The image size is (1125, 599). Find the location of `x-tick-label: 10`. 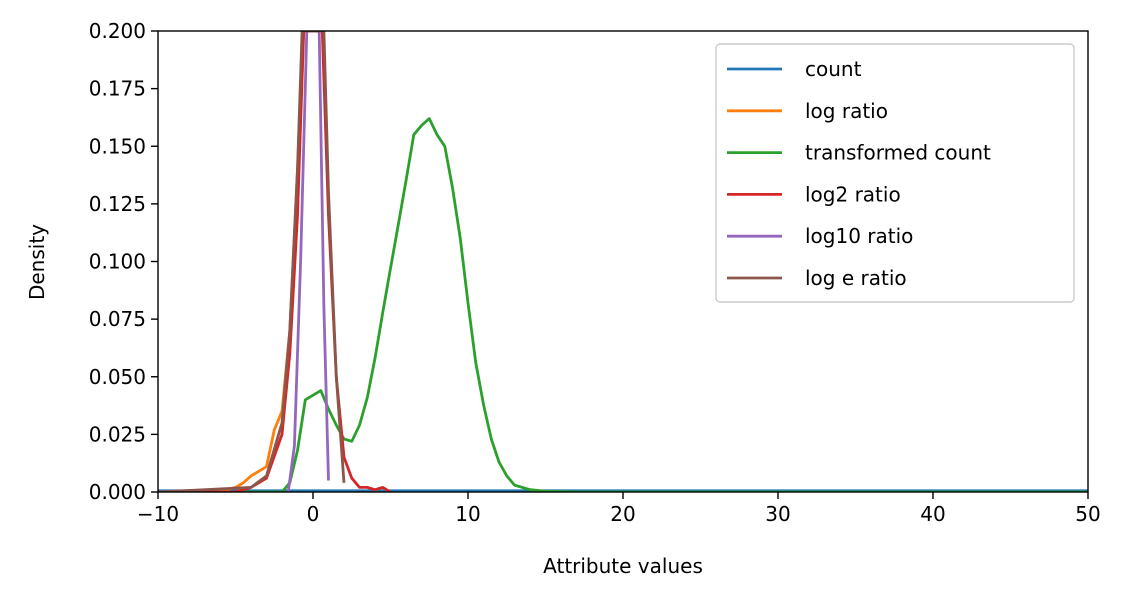

x-tick-label: 10 is located at coordinates (467, 514).